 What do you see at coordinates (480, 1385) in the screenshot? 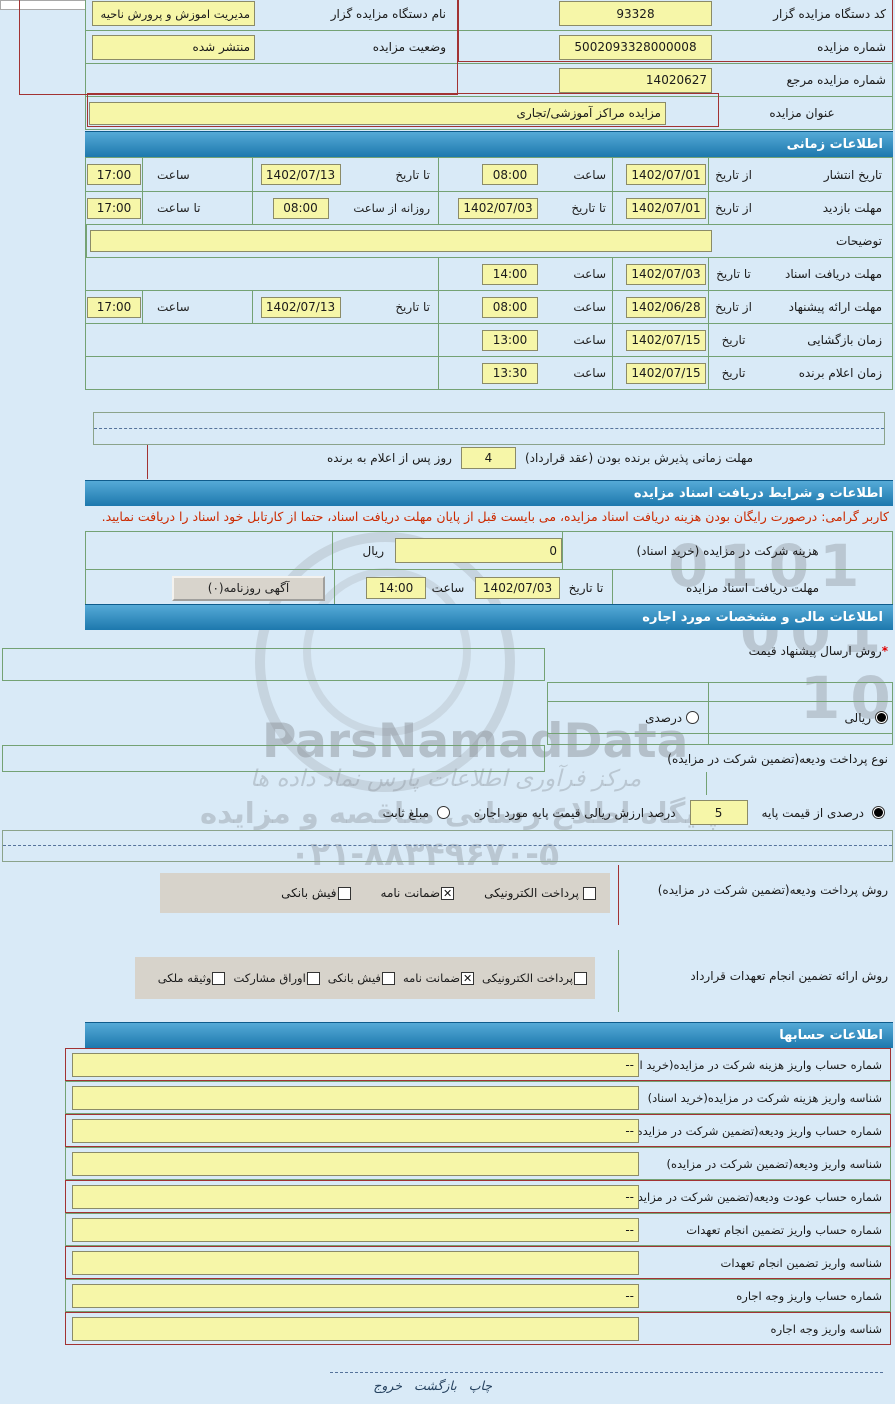
I see `print-link: چاپ` at bounding box center [480, 1385].